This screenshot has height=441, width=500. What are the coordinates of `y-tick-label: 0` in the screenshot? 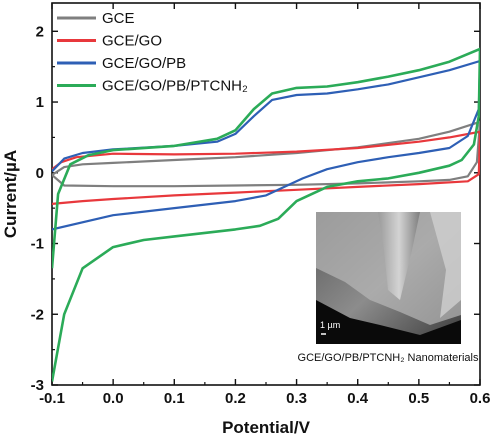 It's located at (40, 173).